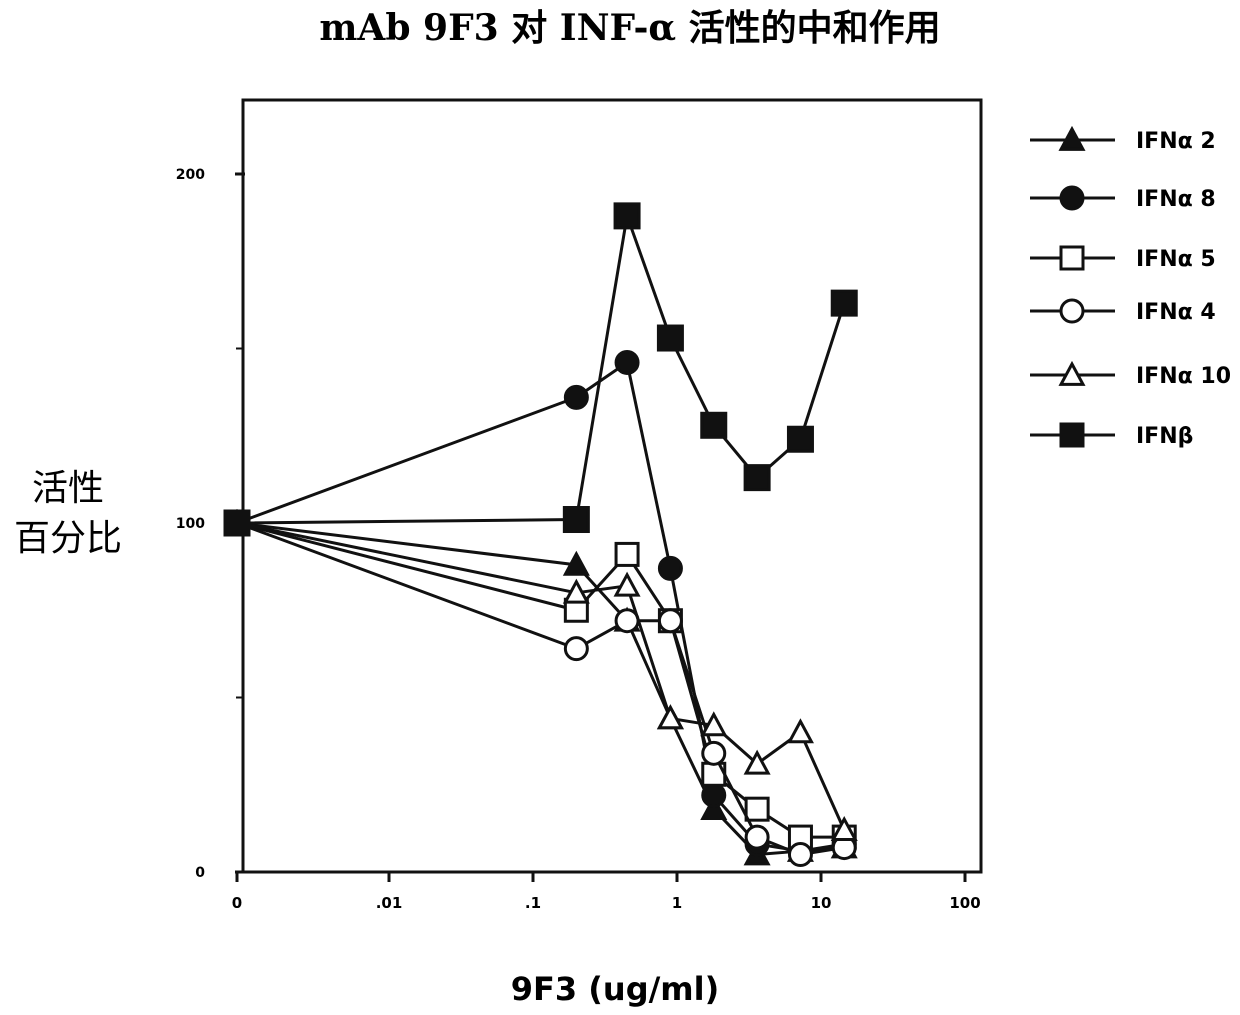  I want to click on series-line, so click(540, 676).